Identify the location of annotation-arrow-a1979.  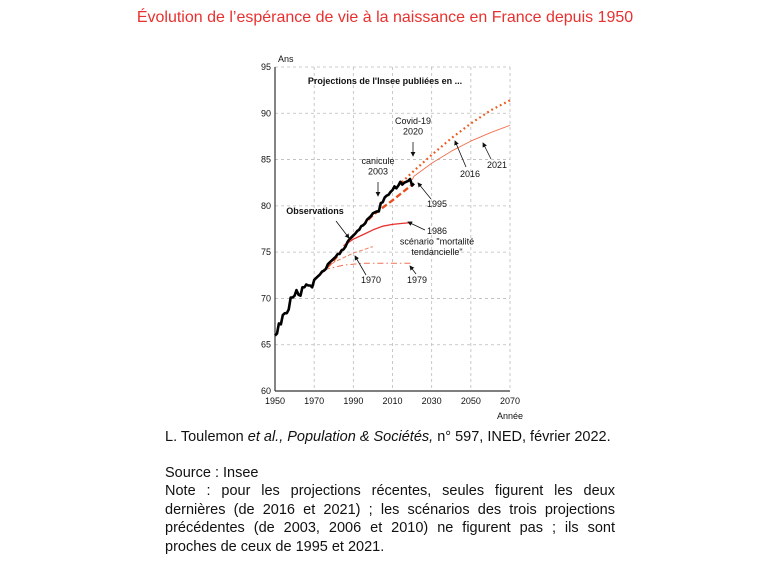
(413, 270).